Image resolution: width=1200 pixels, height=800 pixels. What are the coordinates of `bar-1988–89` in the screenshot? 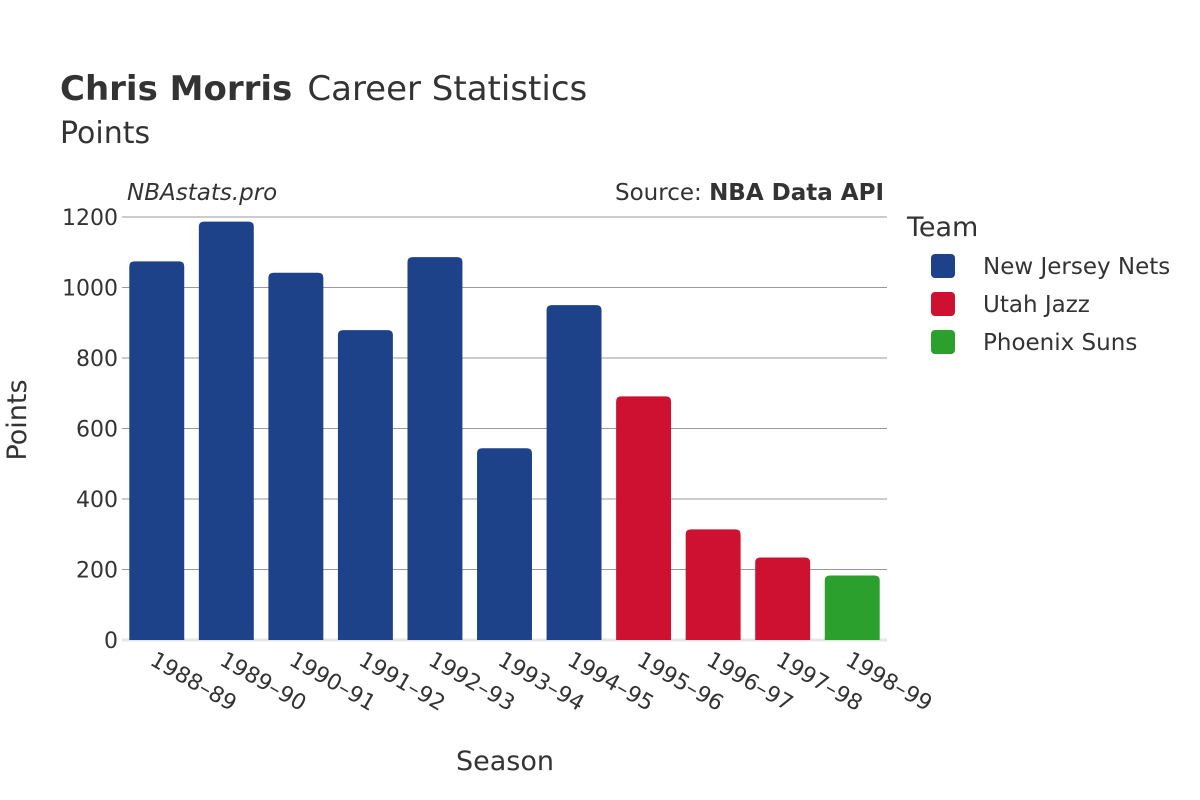 It's located at (157, 450).